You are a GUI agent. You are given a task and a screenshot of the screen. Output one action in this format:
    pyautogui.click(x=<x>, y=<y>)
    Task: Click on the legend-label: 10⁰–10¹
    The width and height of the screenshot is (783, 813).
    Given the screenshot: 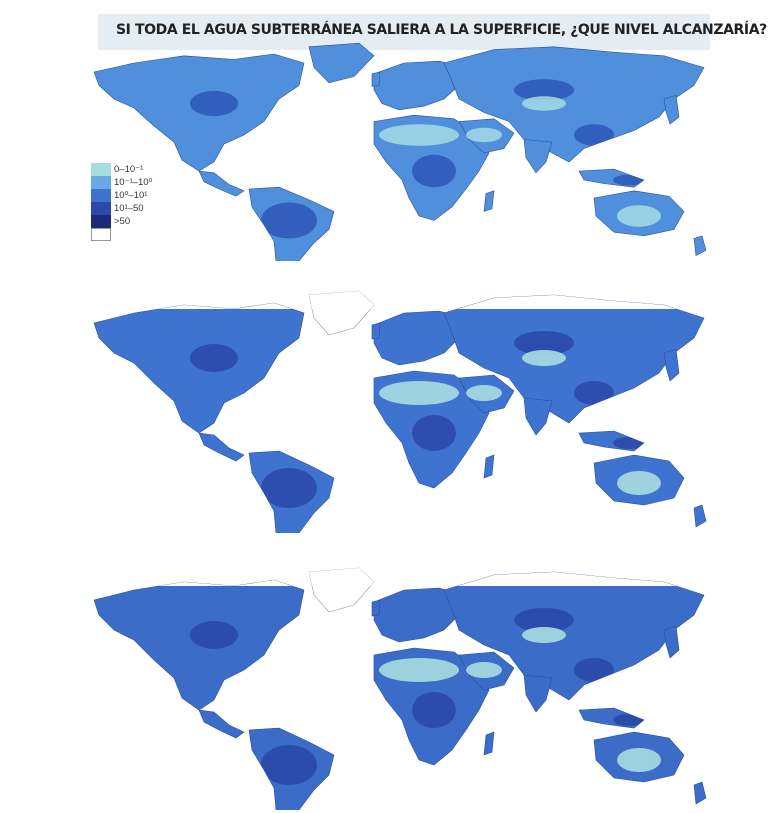 What is the action you would take?
    pyautogui.click(x=131, y=195)
    